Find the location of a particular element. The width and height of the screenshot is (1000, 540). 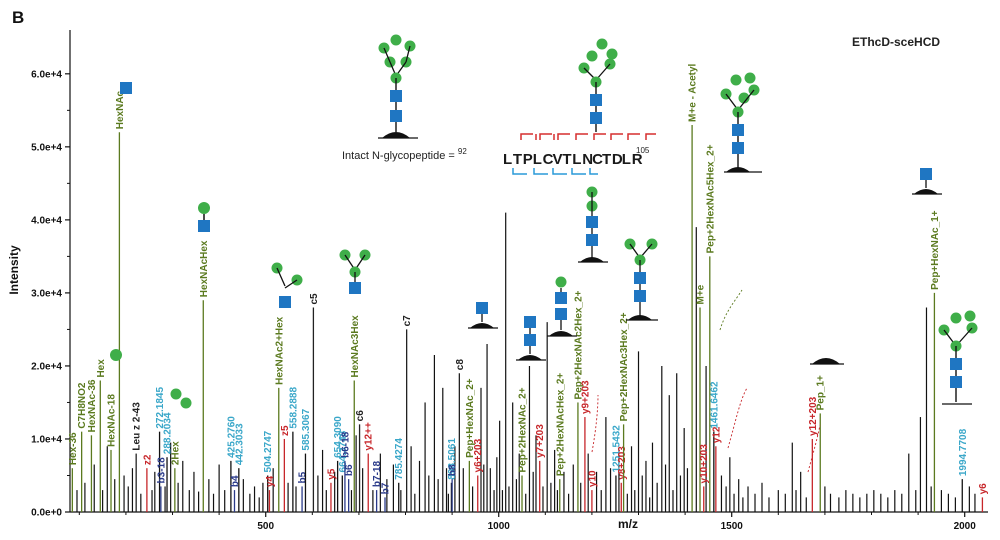

peak-label: y4 is located at coordinates (270, 482).